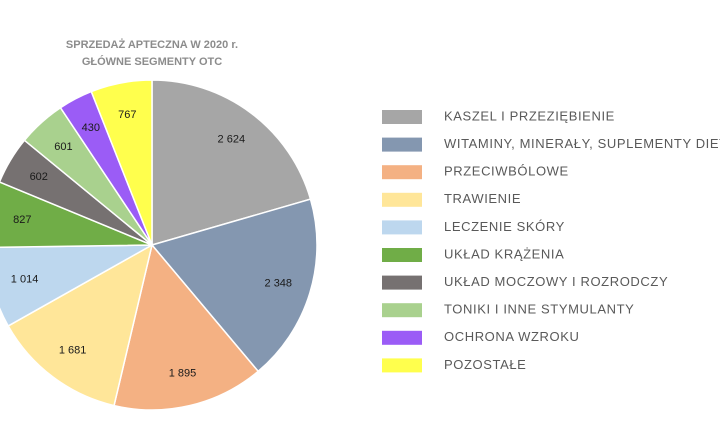  Describe the element at coordinates (504, 226) in the screenshot. I see `legend-label: LECZENIE SKÓRY` at that location.